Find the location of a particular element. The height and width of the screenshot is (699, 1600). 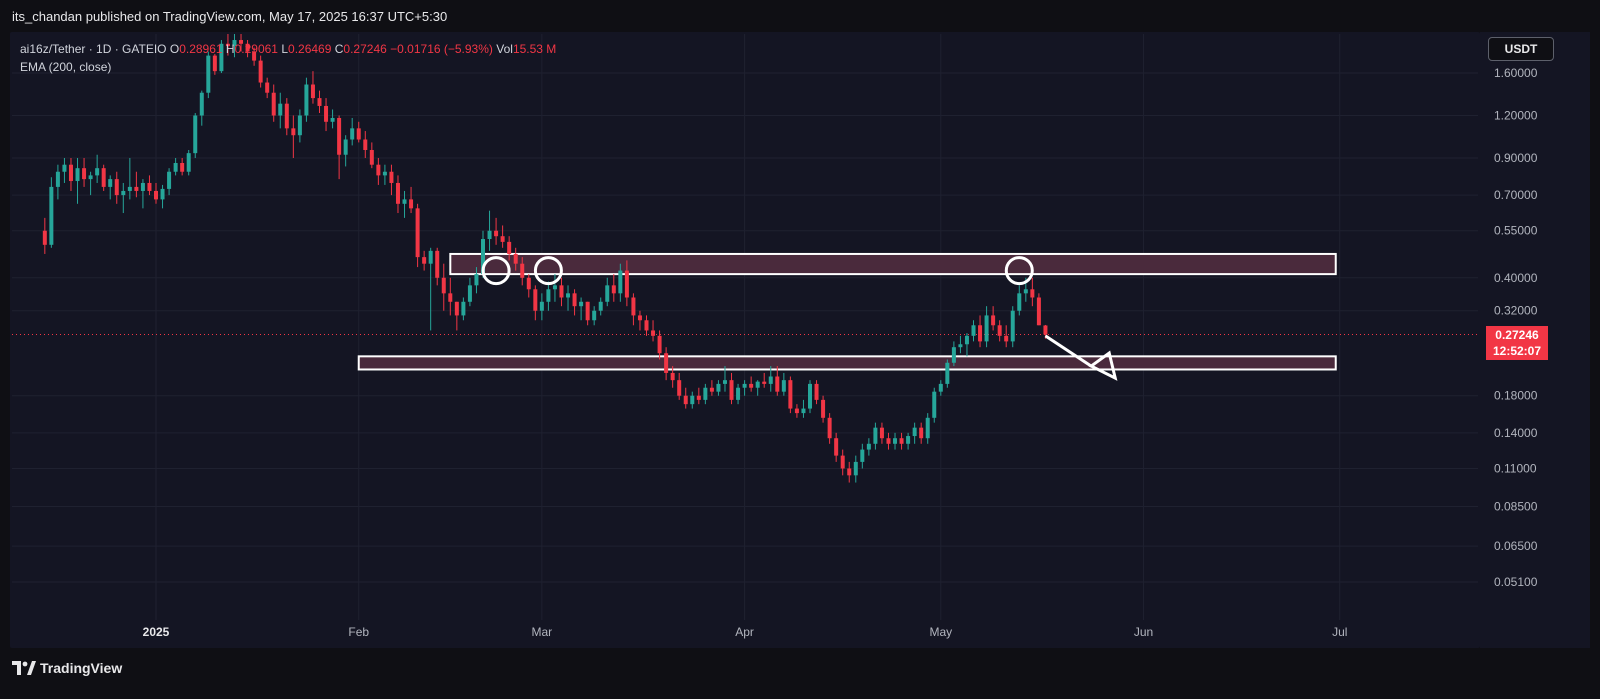

resistance-zone is located at coordinates (893, 264).